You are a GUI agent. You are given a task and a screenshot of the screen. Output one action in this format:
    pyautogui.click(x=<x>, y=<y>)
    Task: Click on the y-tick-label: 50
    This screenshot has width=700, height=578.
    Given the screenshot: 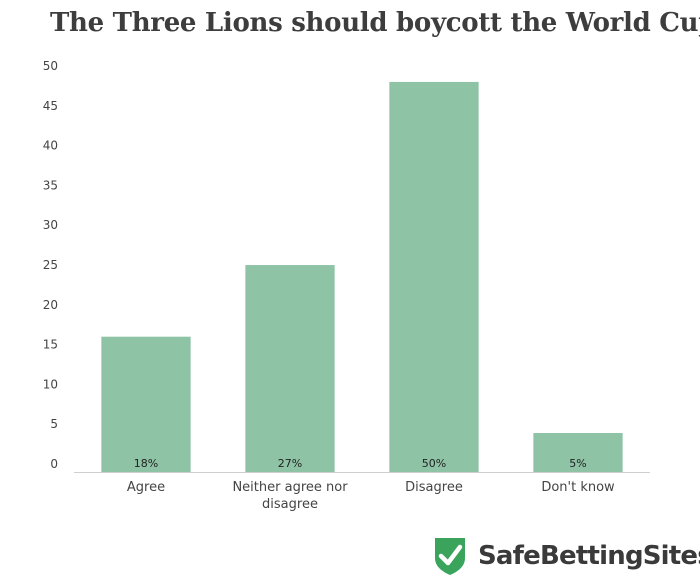 What is the action you would take?
    pyautogui.click(x=50, y=66)
    